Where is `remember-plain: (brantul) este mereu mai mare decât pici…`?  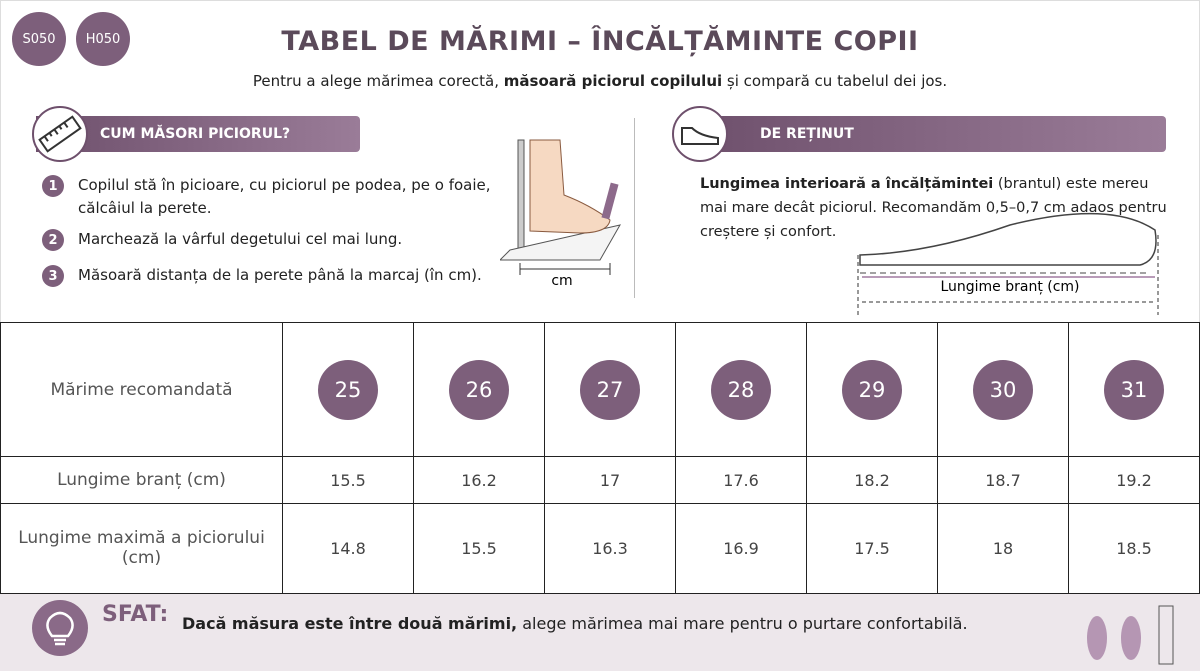
remember-plain: (brantul) este mereu mai mare decât pici… is located at coordinates (933, 208).